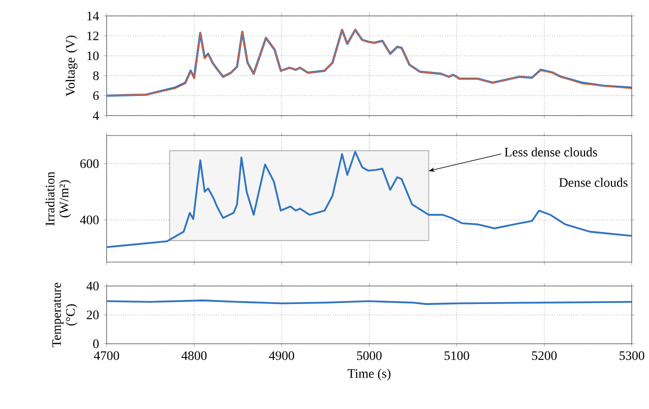 The height and width of the screenshot is (409, 649). I want to click on y-tick-label: 4, so click(95, 116).